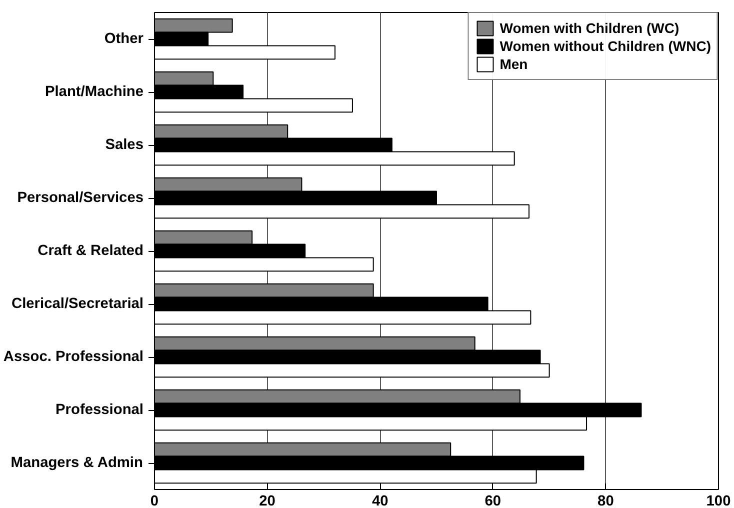 This screenshot has height=508, width=734. What do you see at coordinates (80, 198) in the screenshot?
I see `y-tick-label: Personal/Services` at bounding box center [80, 198].